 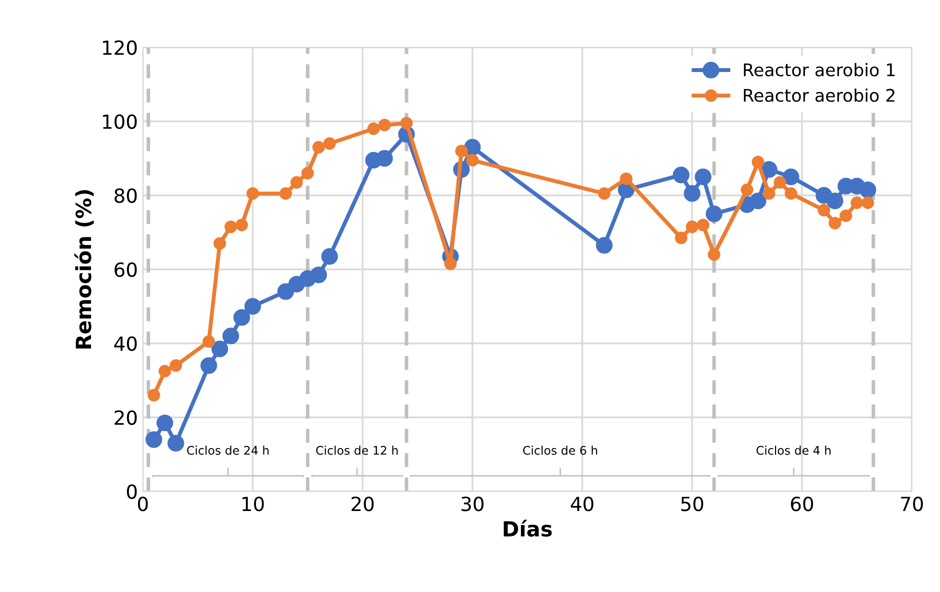 I want to click on x-tick-label: 20, so click(x=363, y=504).